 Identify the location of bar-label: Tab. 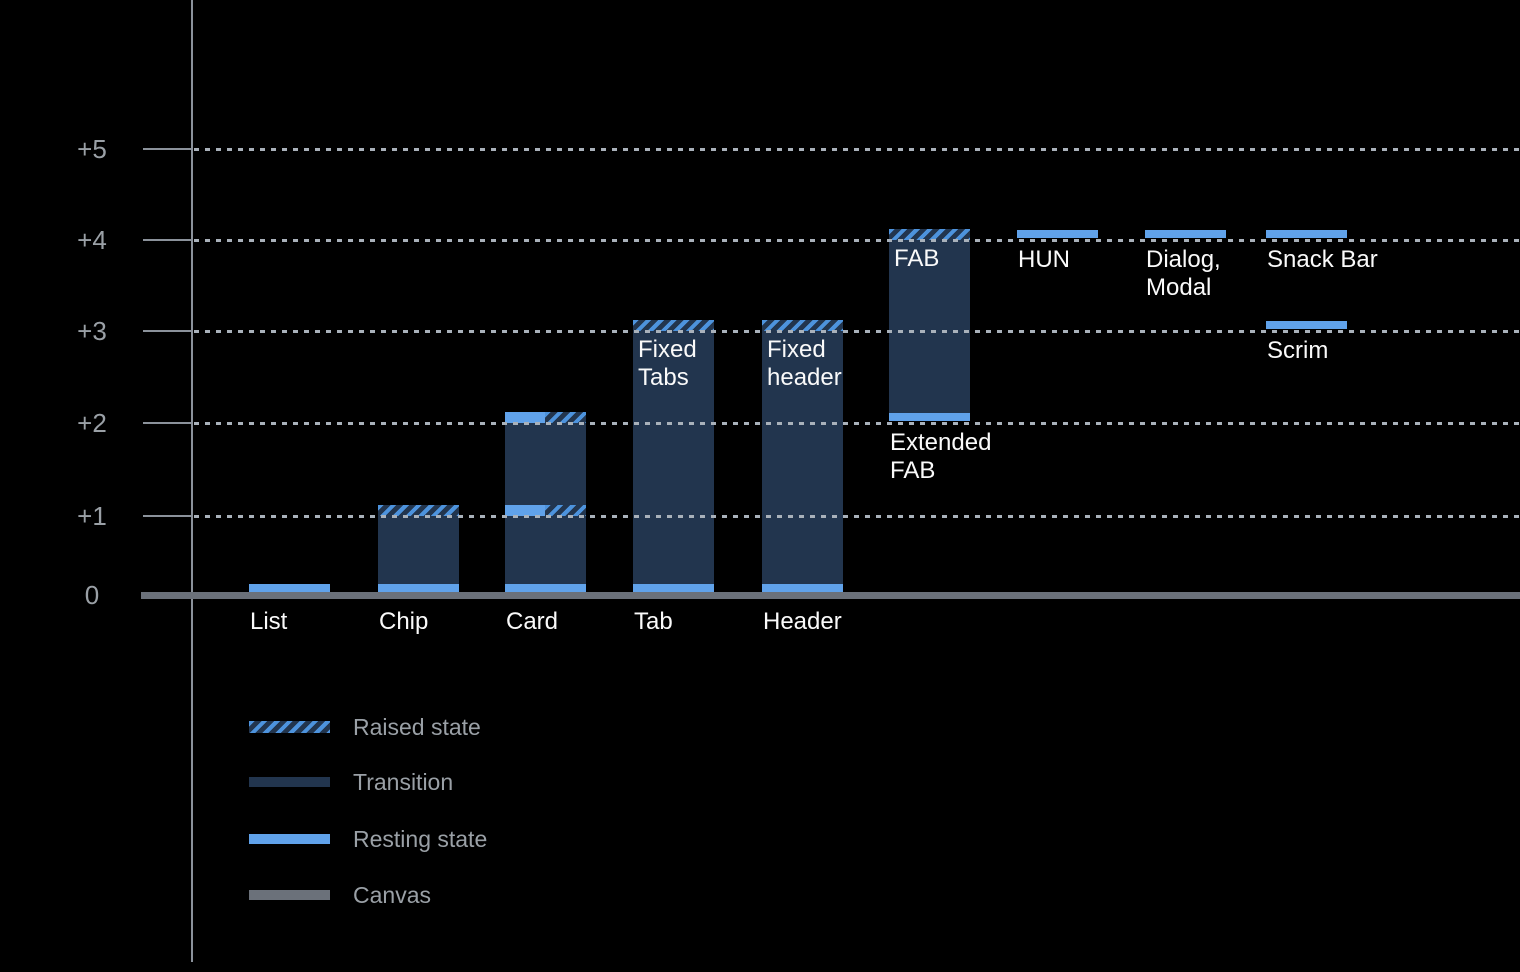
(653, 622).